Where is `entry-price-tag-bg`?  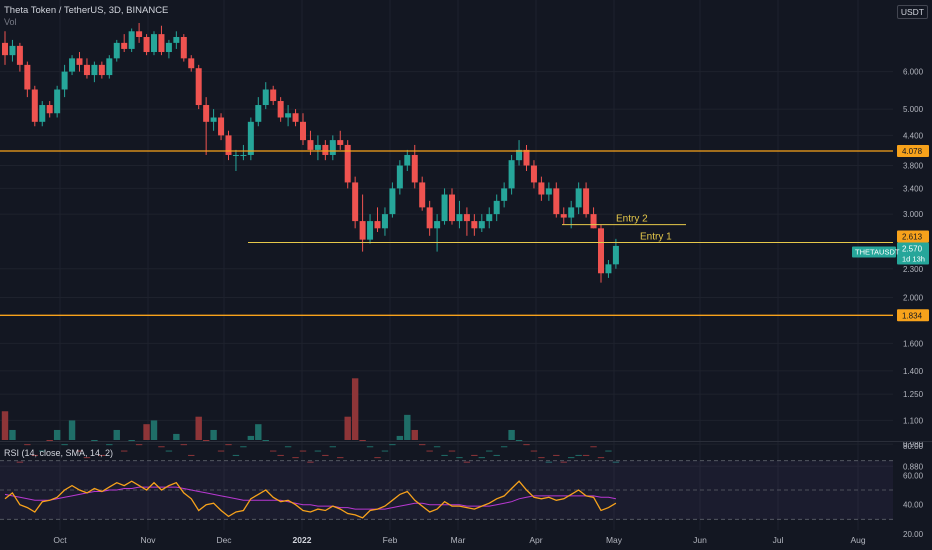
entry-price-tag-bg is located at coordinates (913, 236).